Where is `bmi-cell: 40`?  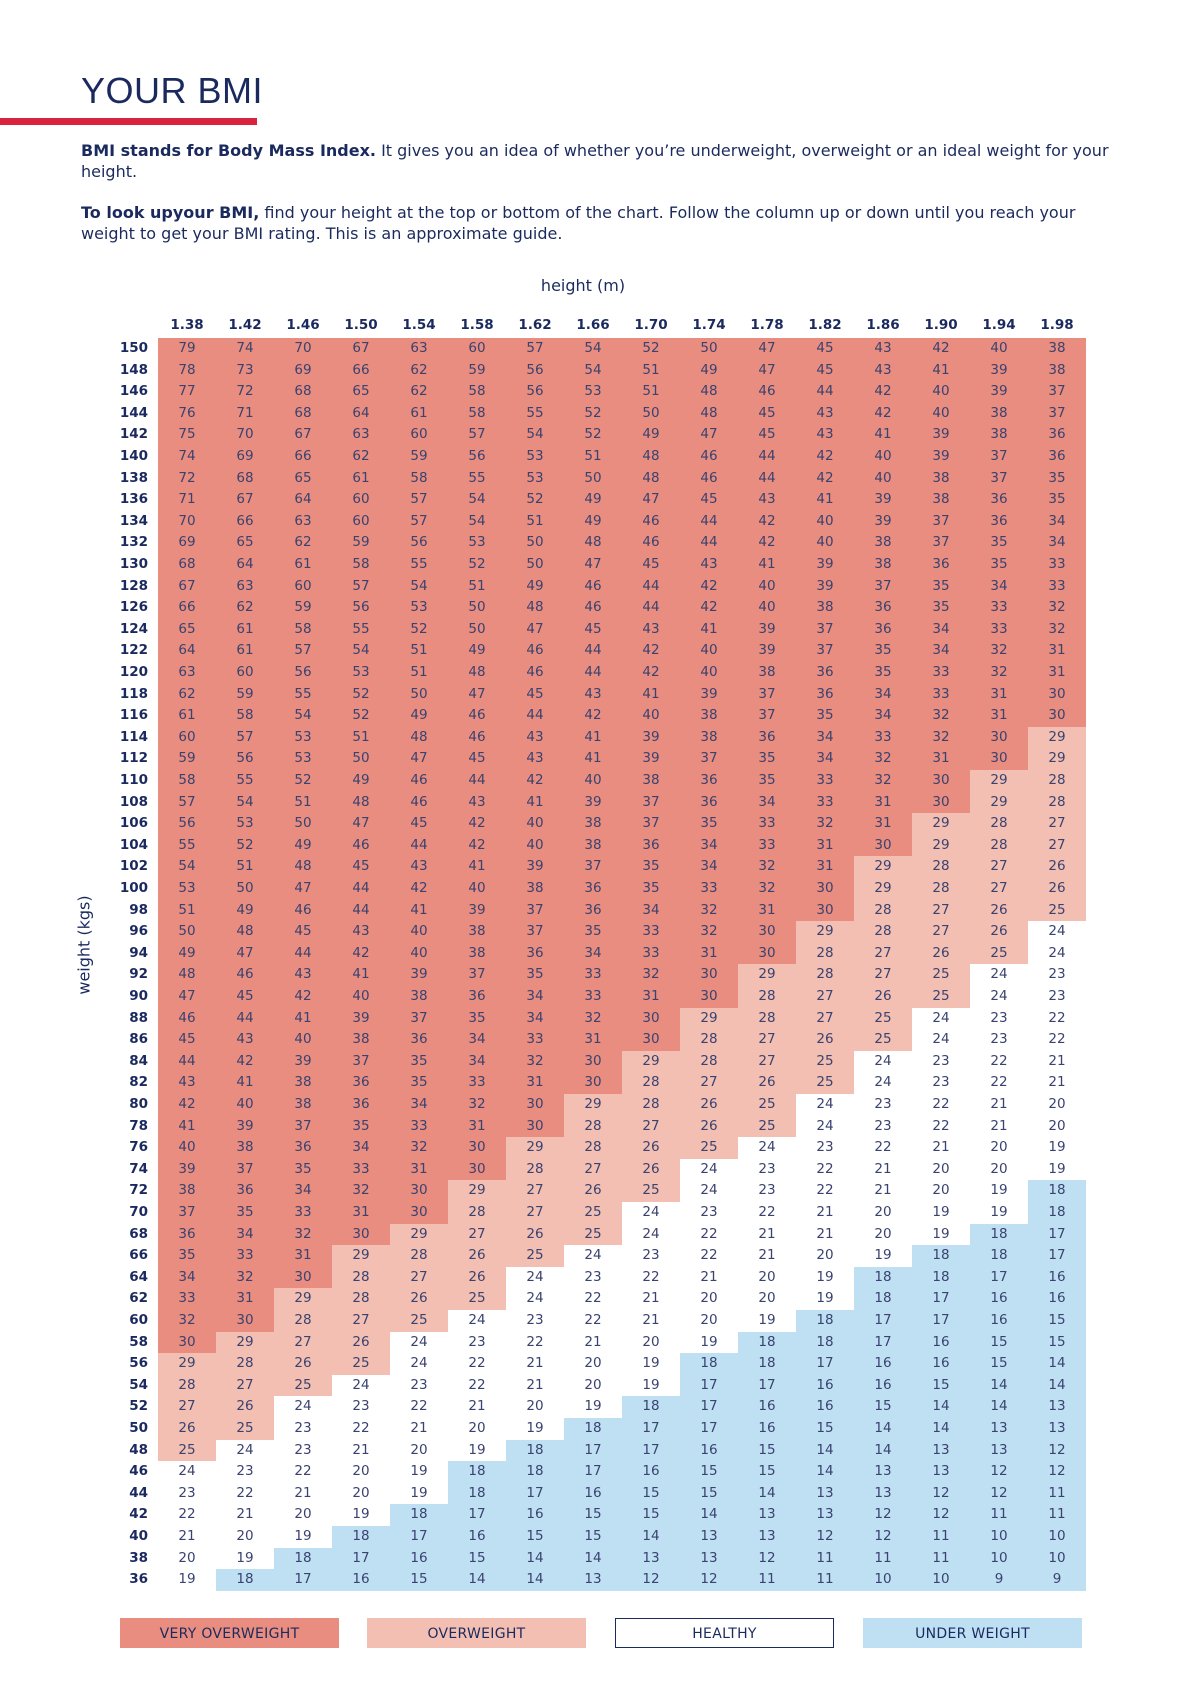 bmi-cell: 40 is located at coordinates (651, 716).